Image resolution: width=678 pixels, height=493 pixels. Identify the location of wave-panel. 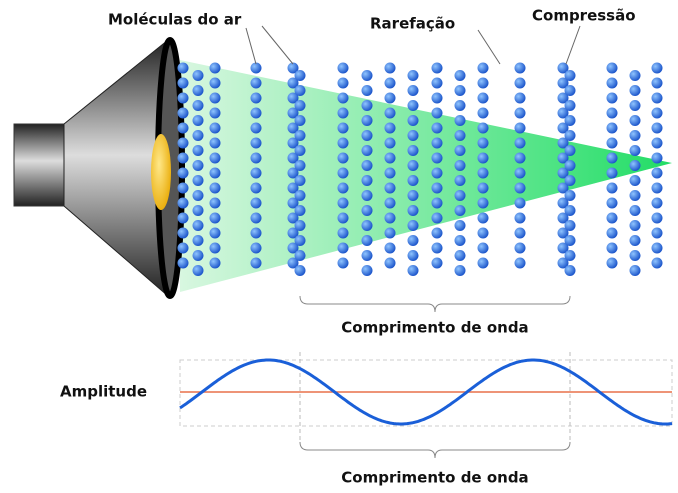
(426, 396).